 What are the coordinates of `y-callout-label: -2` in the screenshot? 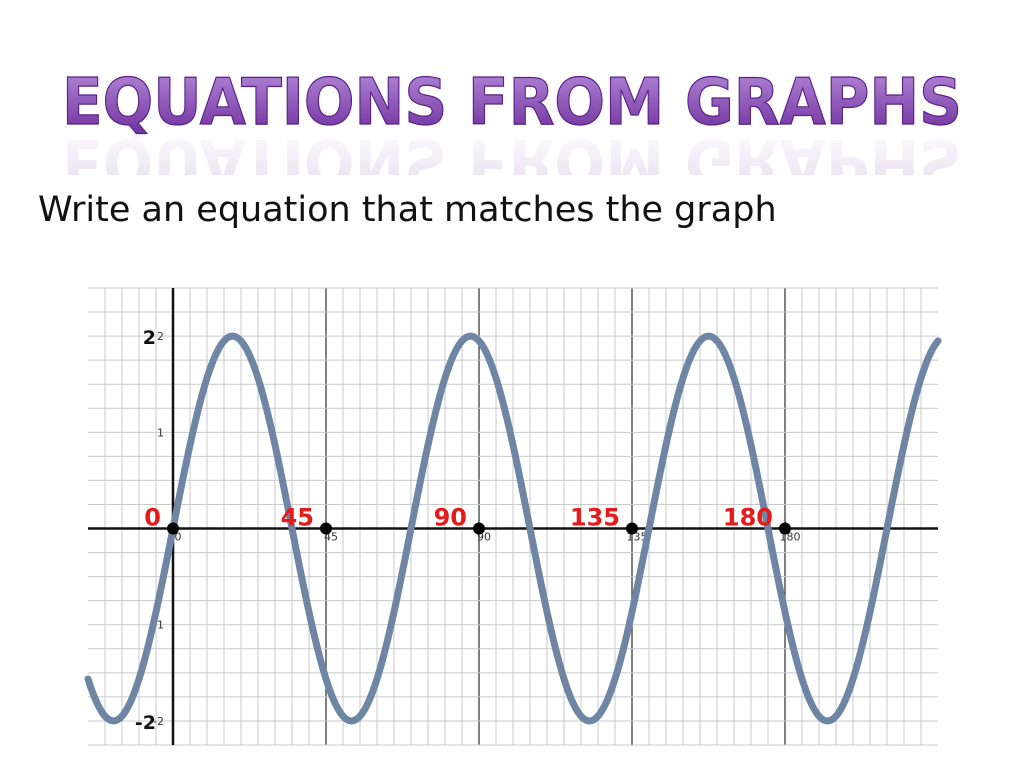 It's located at (145, 723).